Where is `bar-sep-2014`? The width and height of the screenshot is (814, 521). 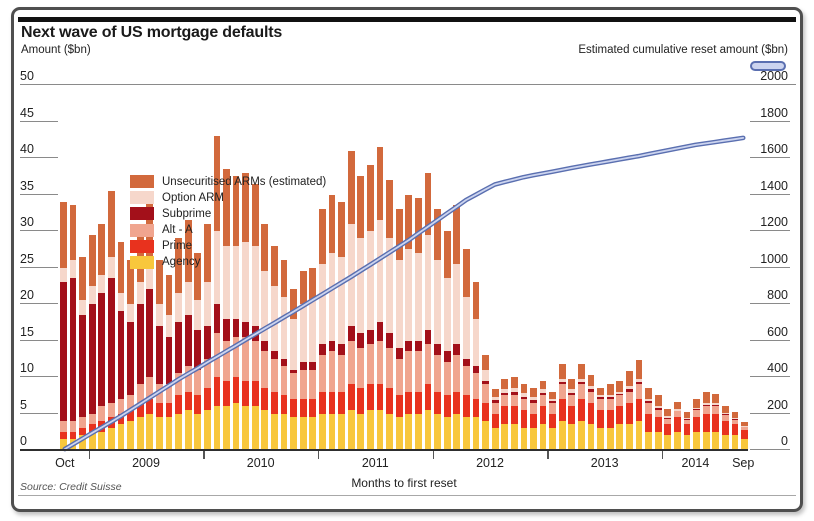 bar-sep-2014 is located at coordinates (744, 436).